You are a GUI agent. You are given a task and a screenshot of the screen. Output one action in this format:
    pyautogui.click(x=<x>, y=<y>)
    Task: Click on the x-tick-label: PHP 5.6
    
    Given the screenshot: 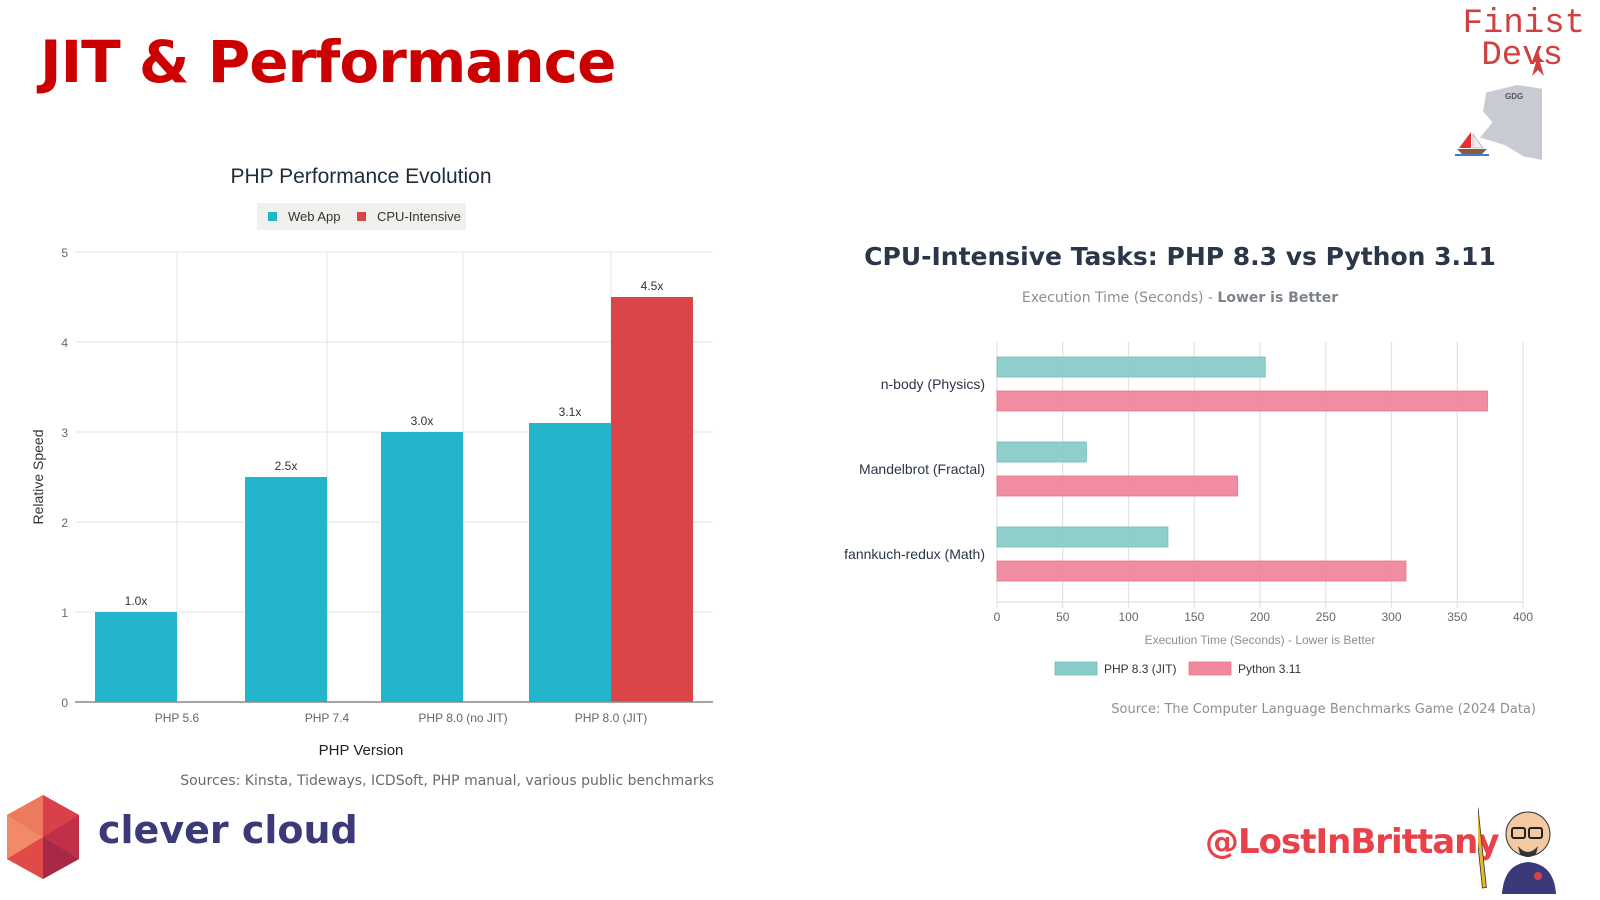 What is the action you would take?
    pyautogui.click(x=177, y=718)
    